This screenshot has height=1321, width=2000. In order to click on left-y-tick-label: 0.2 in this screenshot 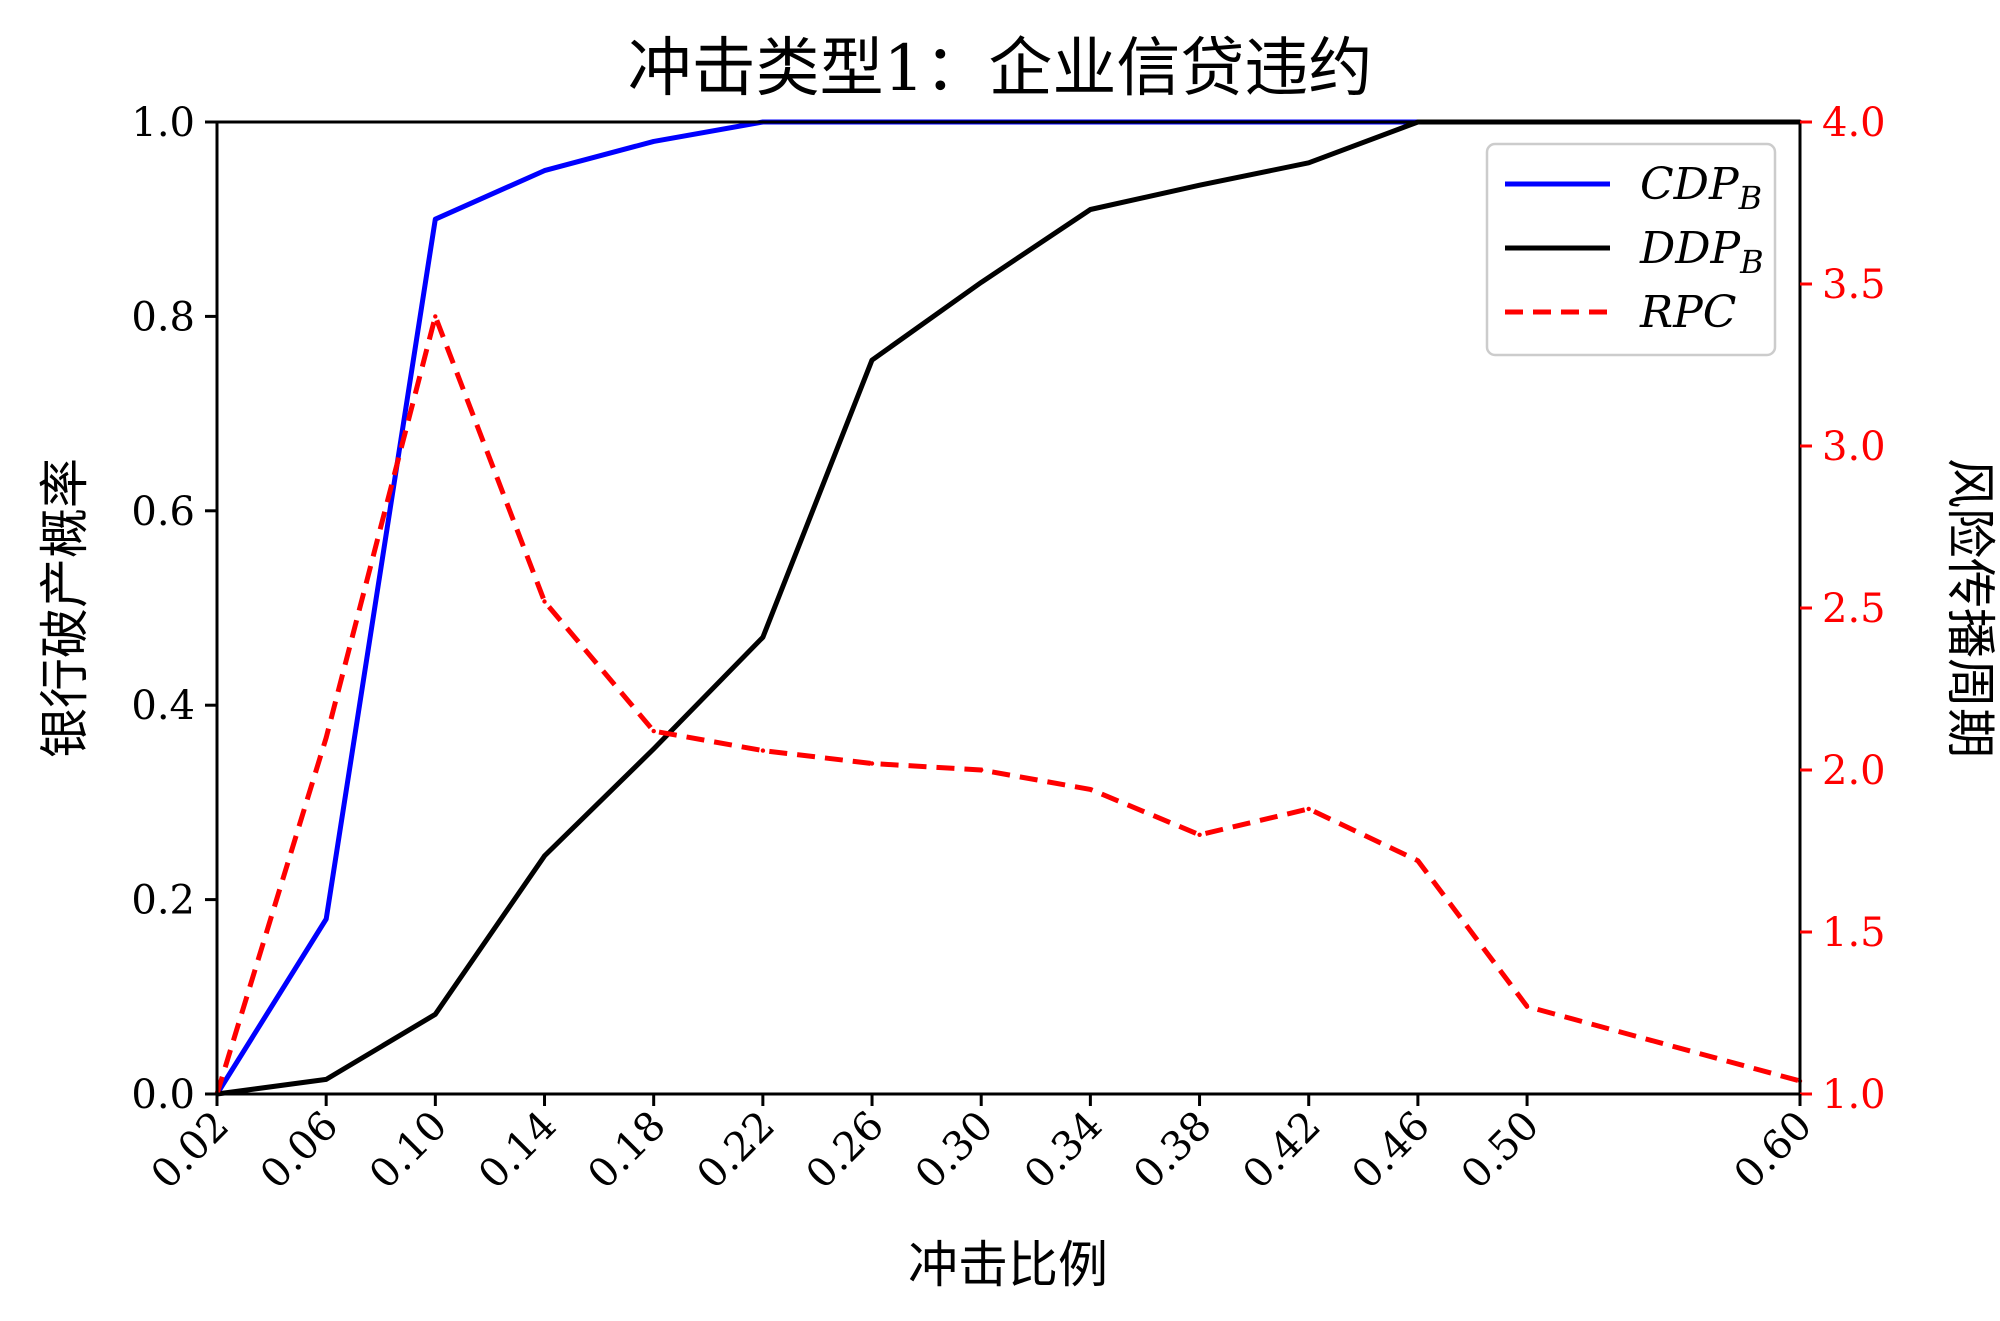, I will do `click(163, 901)`.